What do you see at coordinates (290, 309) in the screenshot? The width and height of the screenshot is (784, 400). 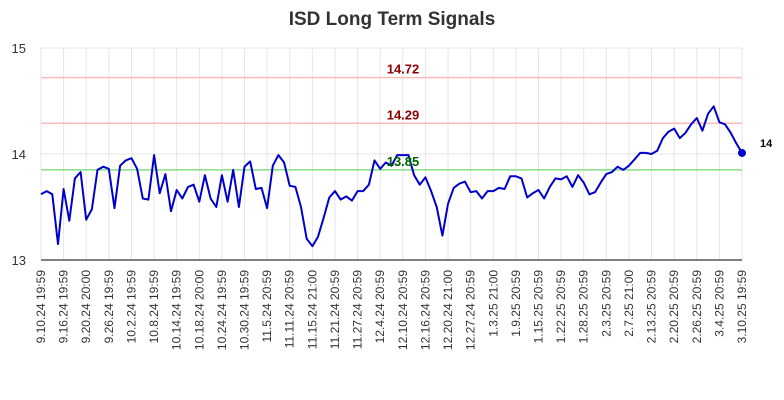 I see `x-tick-label: 11.11.24 20:59` at bounding box center [290, 309].